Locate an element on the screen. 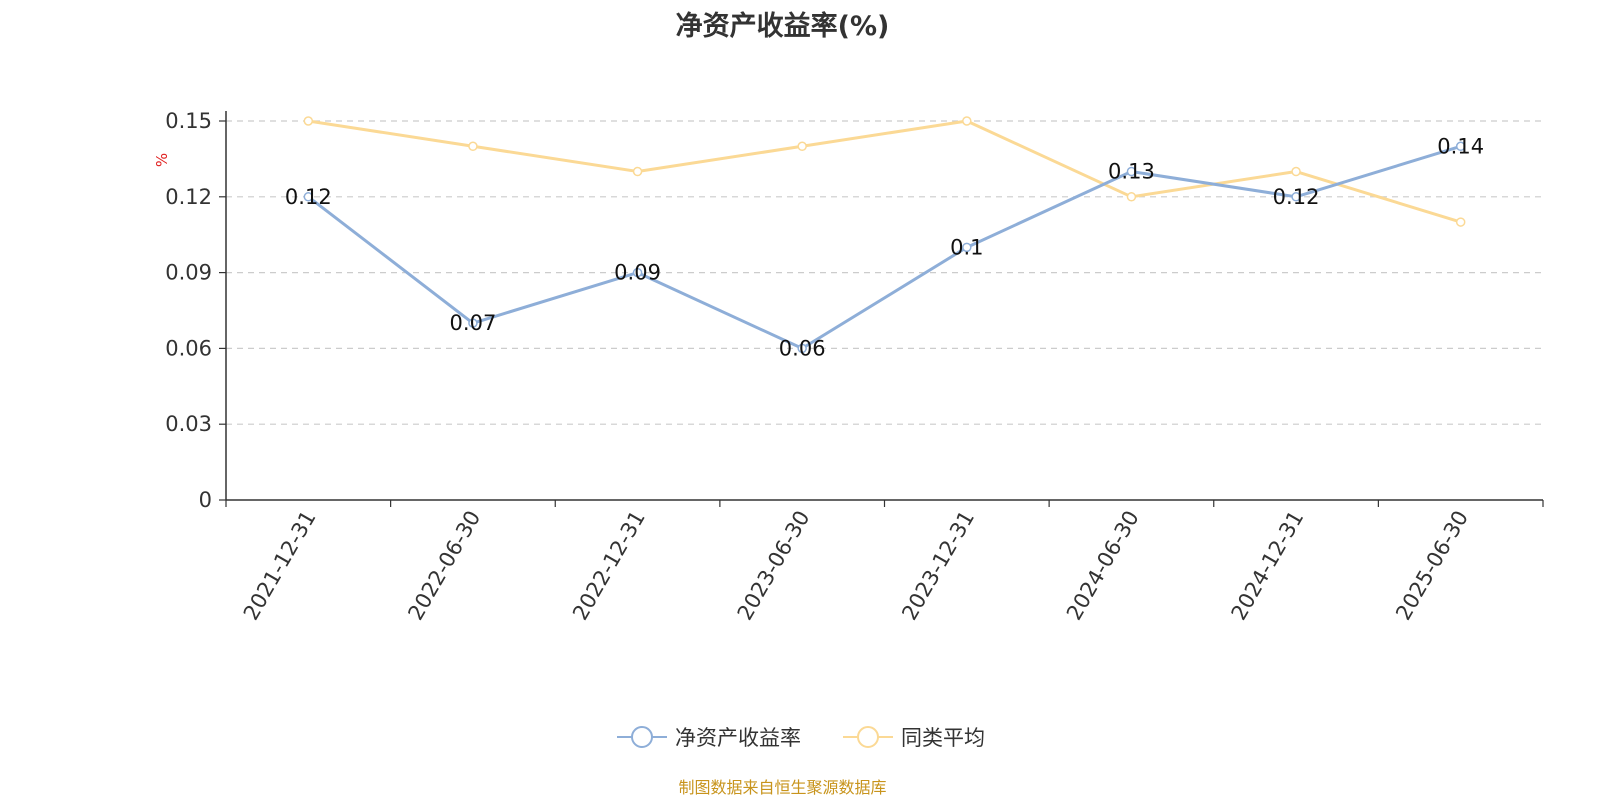  data-label: 0.14 is located at coordinates (1460, 146).